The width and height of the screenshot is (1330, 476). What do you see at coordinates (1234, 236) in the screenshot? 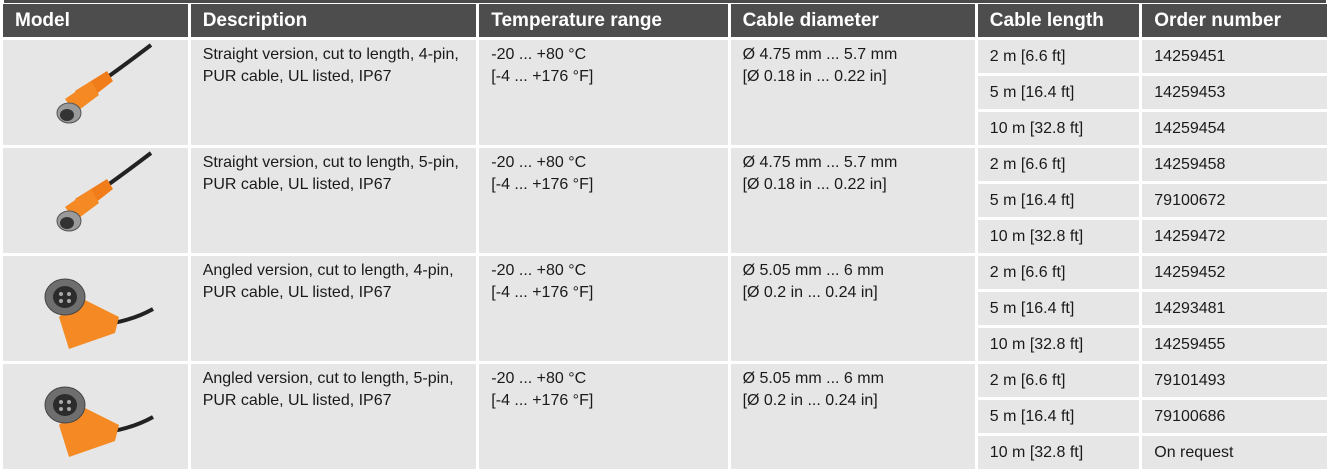
I see `order-number-cell: 14259472` at bounding box center [1234, 236].